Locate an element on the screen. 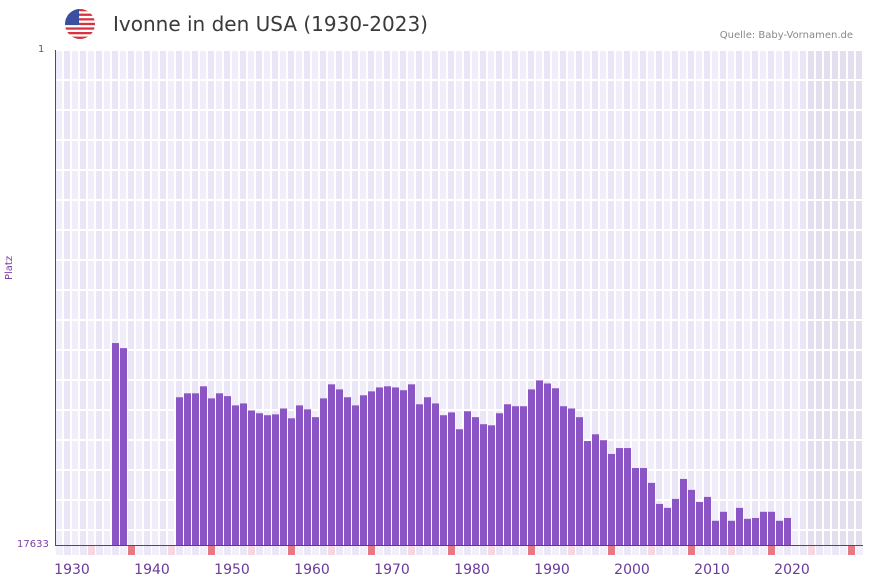 The image size is (873, 587). bar-1995 is located at coordinates (579, 481).